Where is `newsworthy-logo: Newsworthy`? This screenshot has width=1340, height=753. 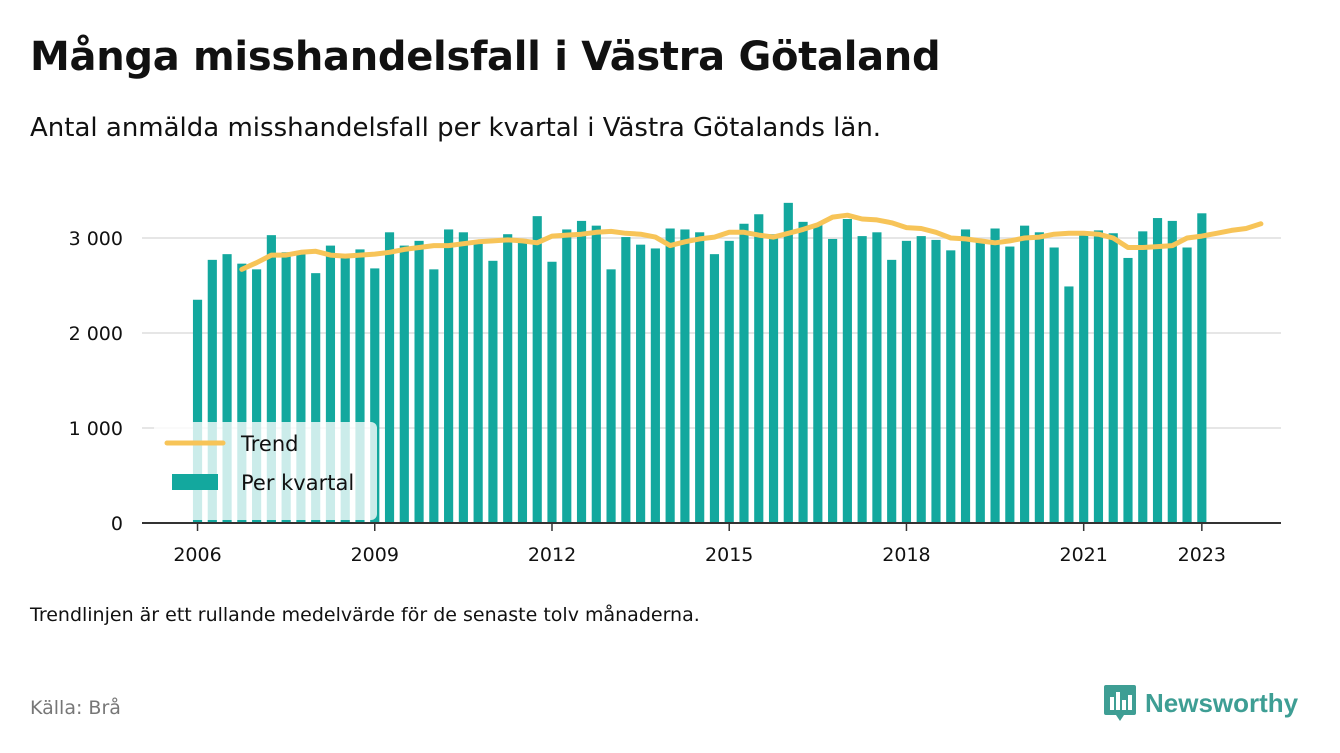 newsworthy-logo: Newsworthy is located at coordinates (1200, 703).